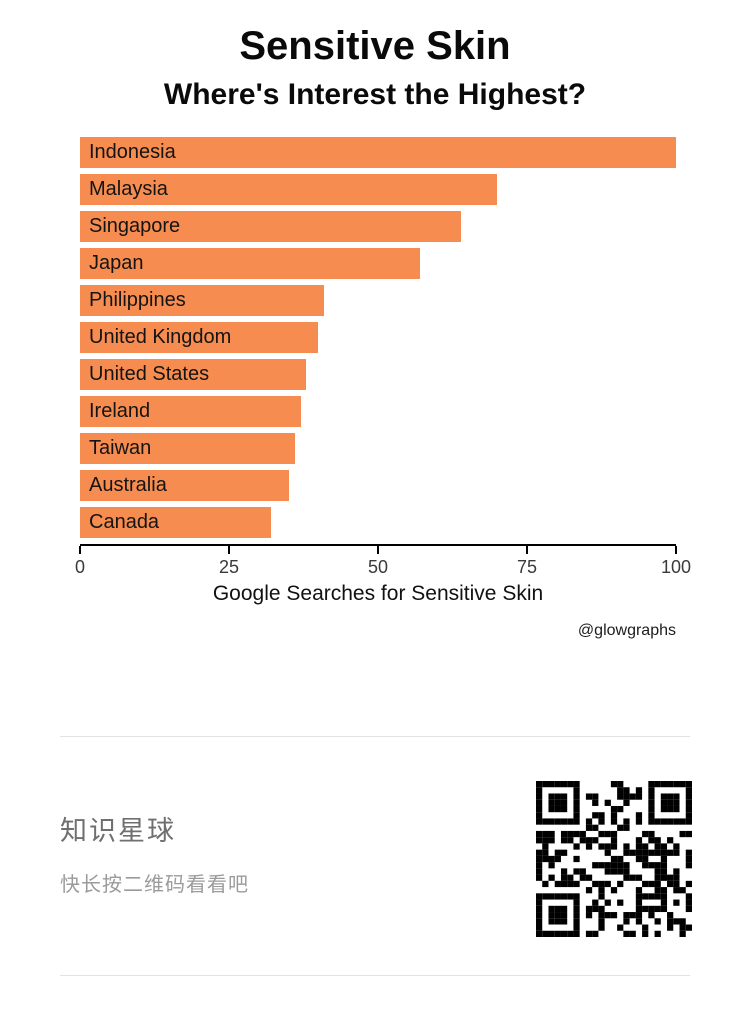  Describe the element at coordinates (128, 189) in the screenshot. I see `bar-label: Malaysia` at that location.